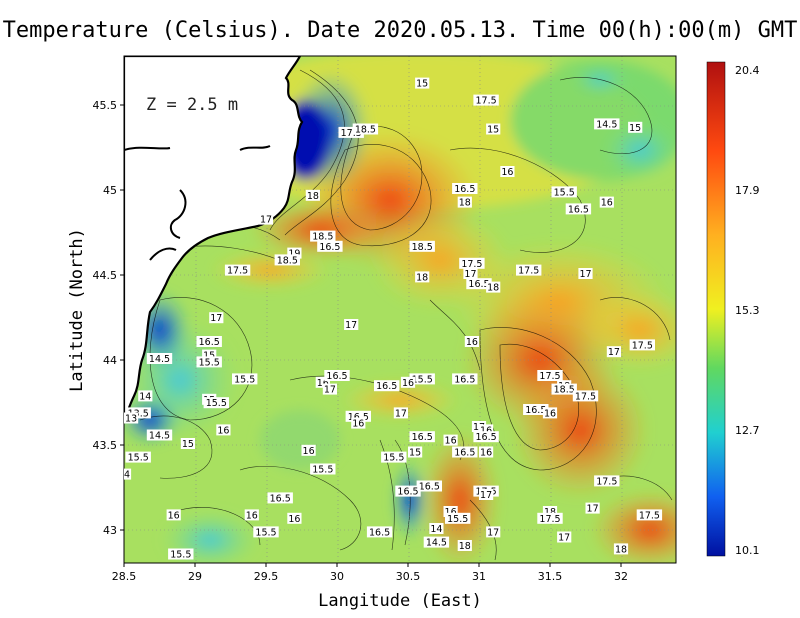 This screenshot has width=800, height=618. I want to click on contour-label-text: 15, so click(415, 453).